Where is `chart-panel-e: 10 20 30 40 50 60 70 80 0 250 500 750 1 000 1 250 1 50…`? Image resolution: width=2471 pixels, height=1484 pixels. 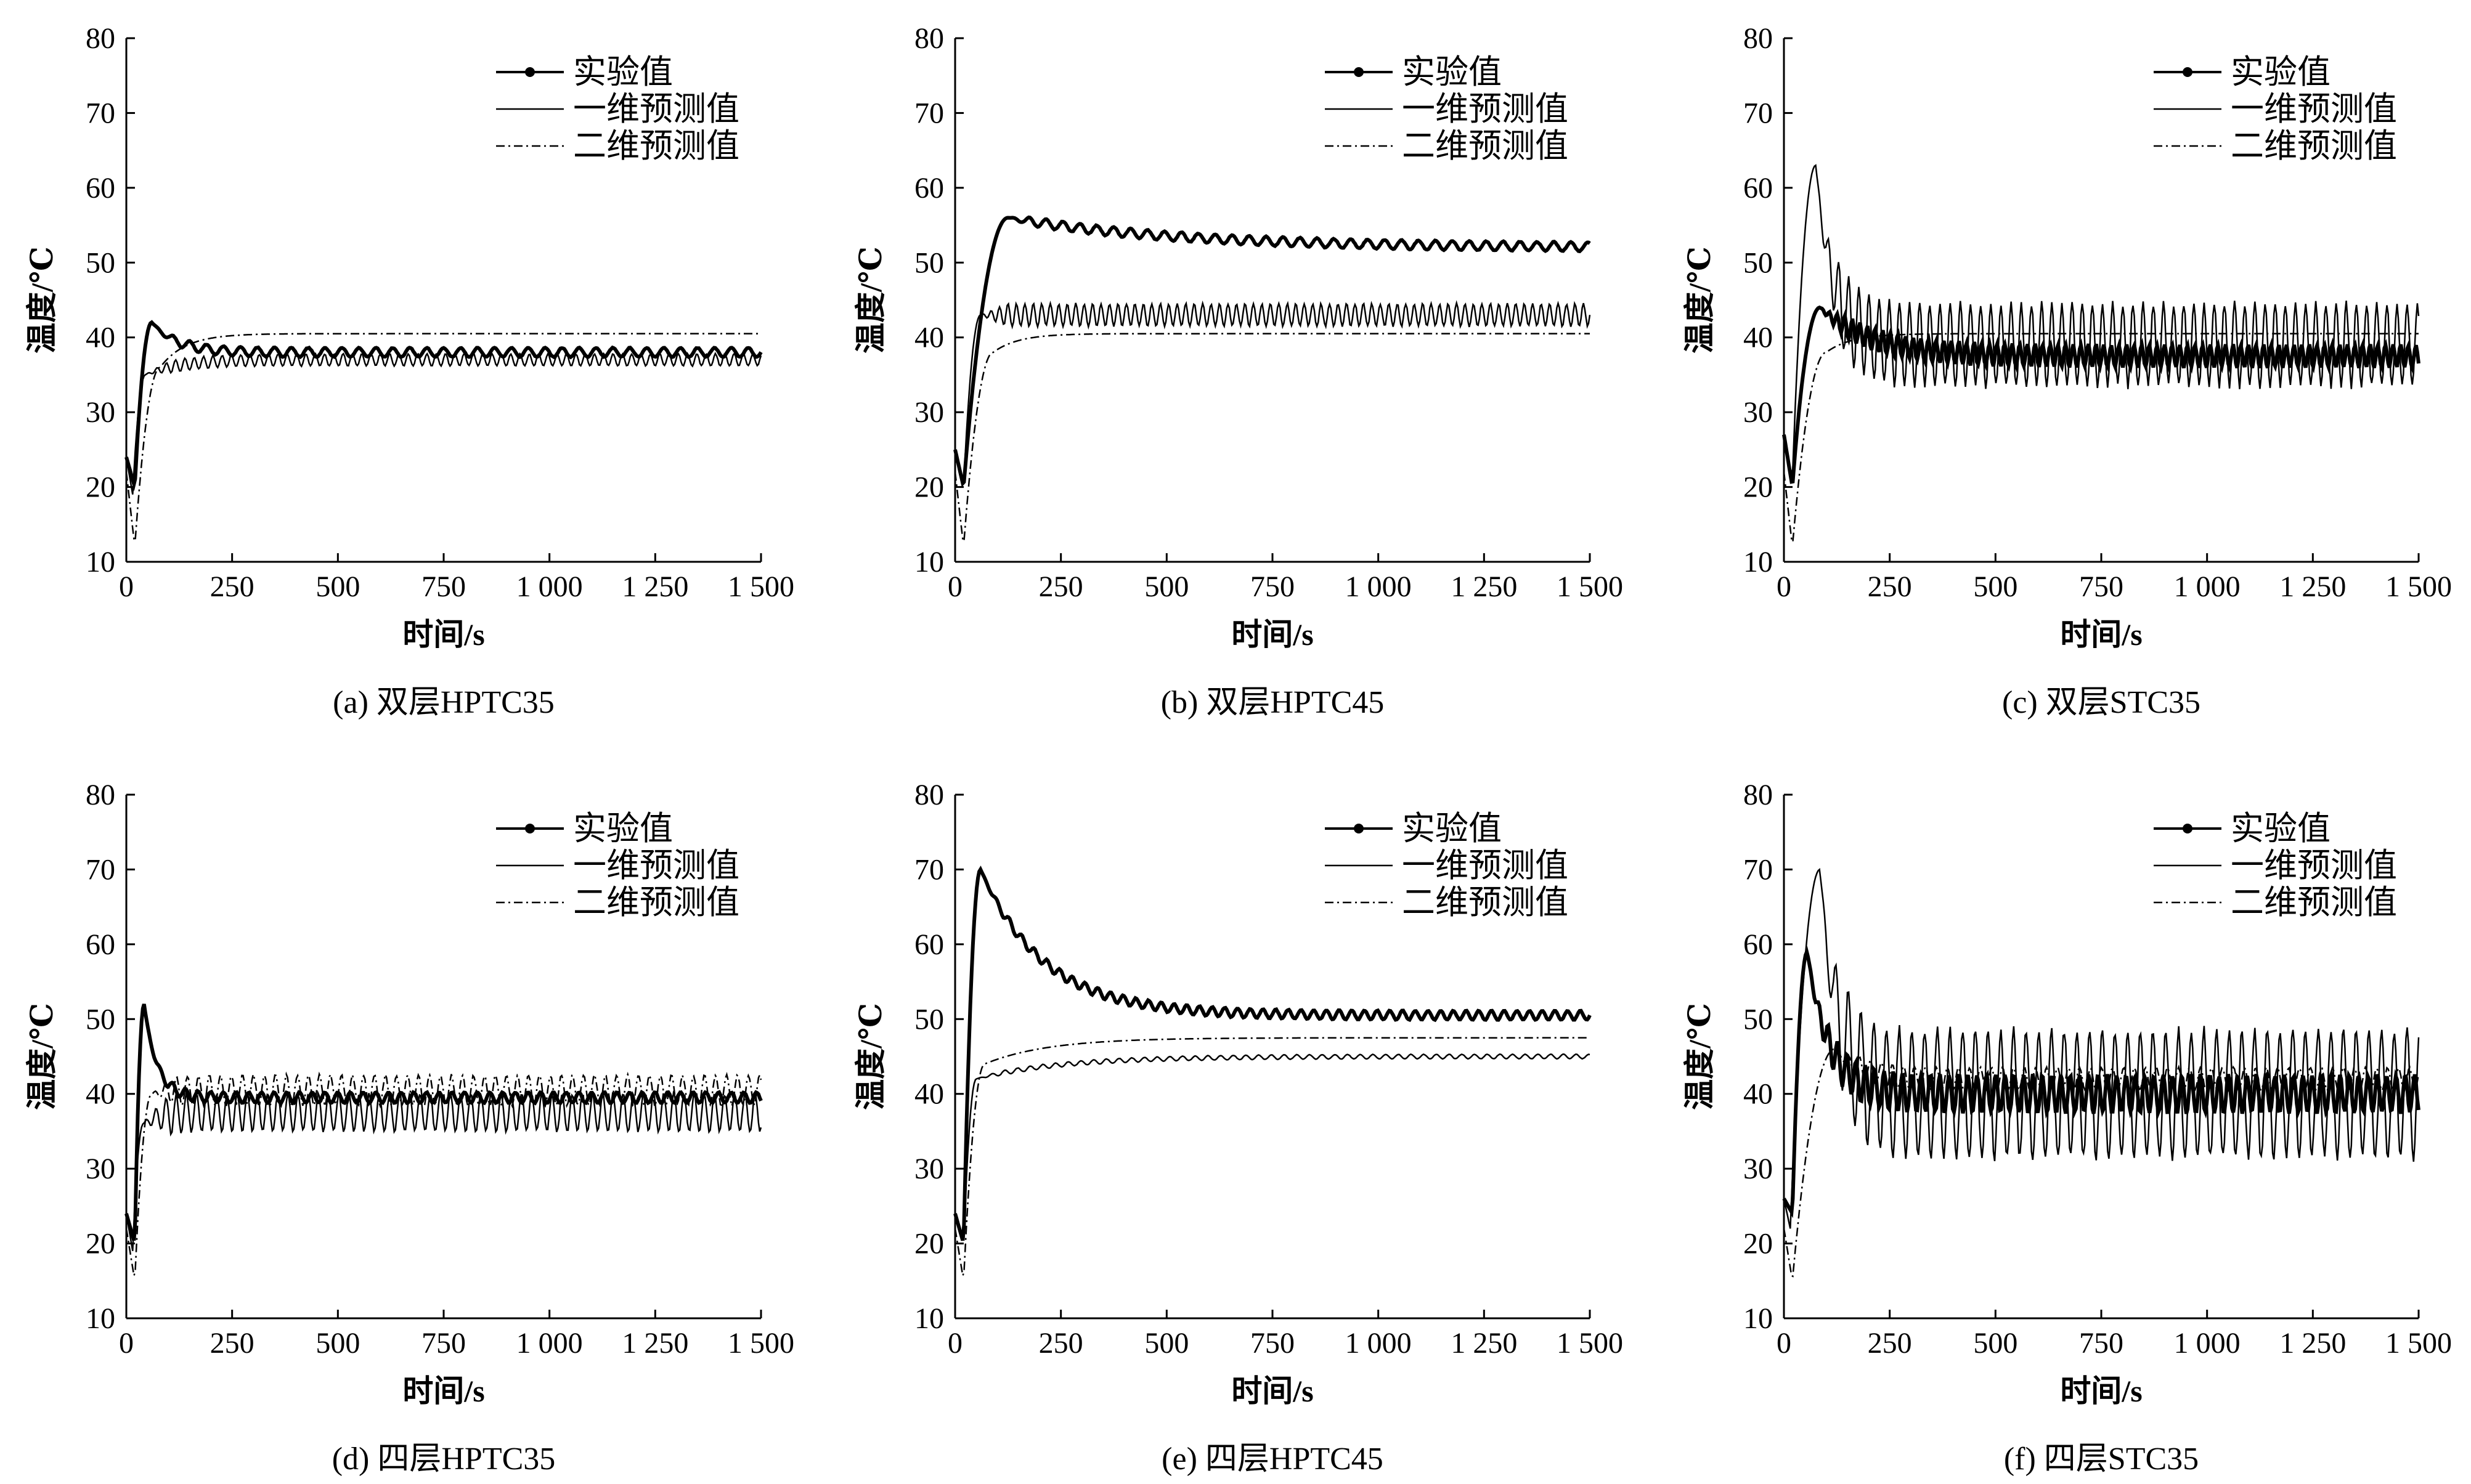 chart-panel-e: 10 20 30 40 50 60 70 80 0 250 500 750 1 000 1 250 1 50… is located at coordinates (1238, 1128).